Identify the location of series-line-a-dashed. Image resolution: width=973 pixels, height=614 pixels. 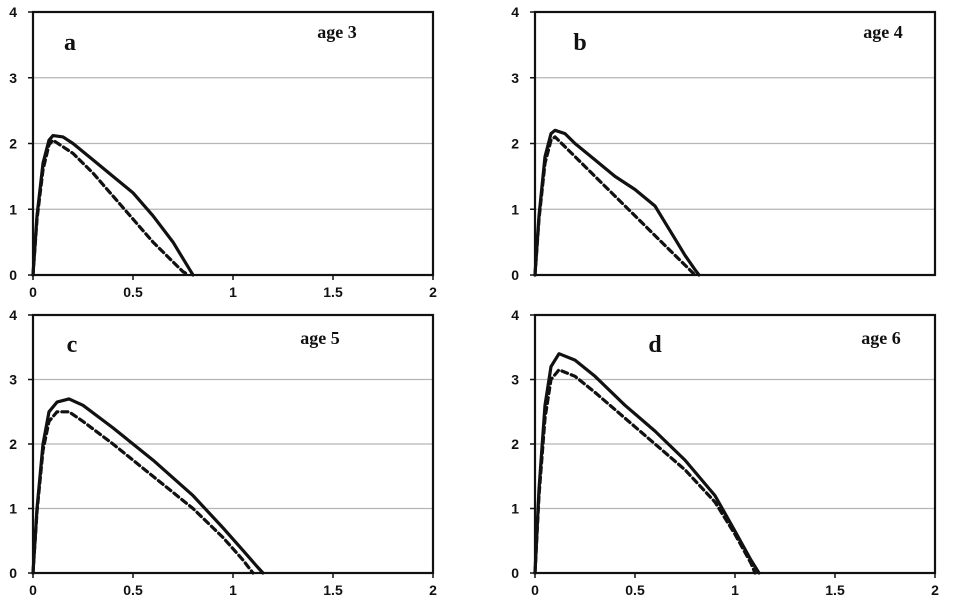
(111, 207).